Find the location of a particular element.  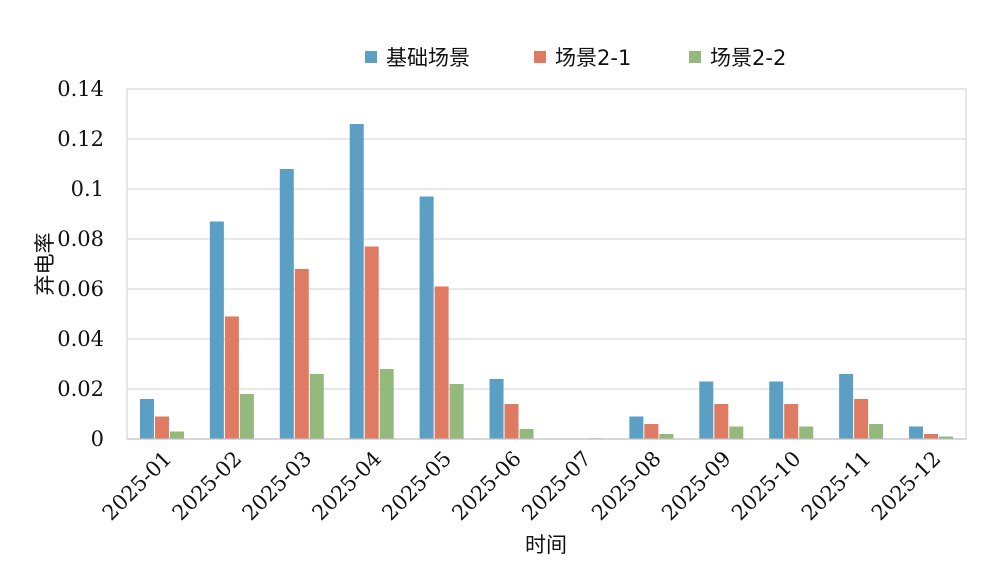

x-axis-title: 时间 is located at coordinates (546, 545).